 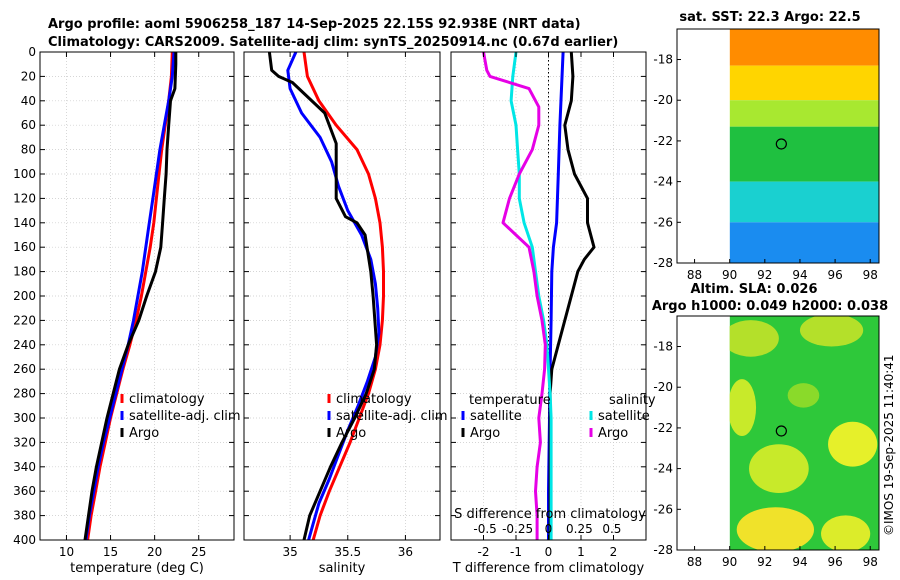 What do you see at coordinates (531, 295) in the screenshot?
I see `series-line-s-satellite` at bounding box center [531, 295].